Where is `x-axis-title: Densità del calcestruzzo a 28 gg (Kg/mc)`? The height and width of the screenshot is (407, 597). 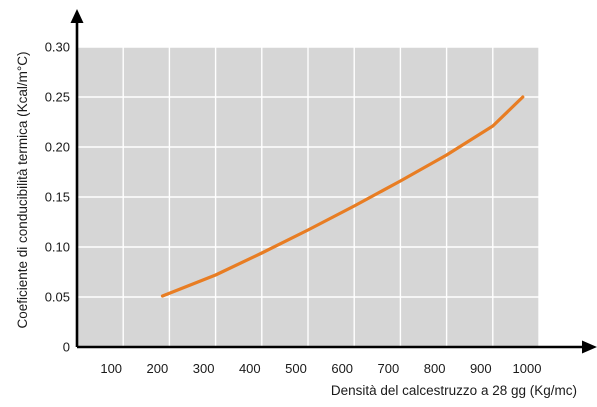 x-axis-title: Densità del calcestruzzo a 28 gg (Kg/mc) is located at coordinates (454, 390).